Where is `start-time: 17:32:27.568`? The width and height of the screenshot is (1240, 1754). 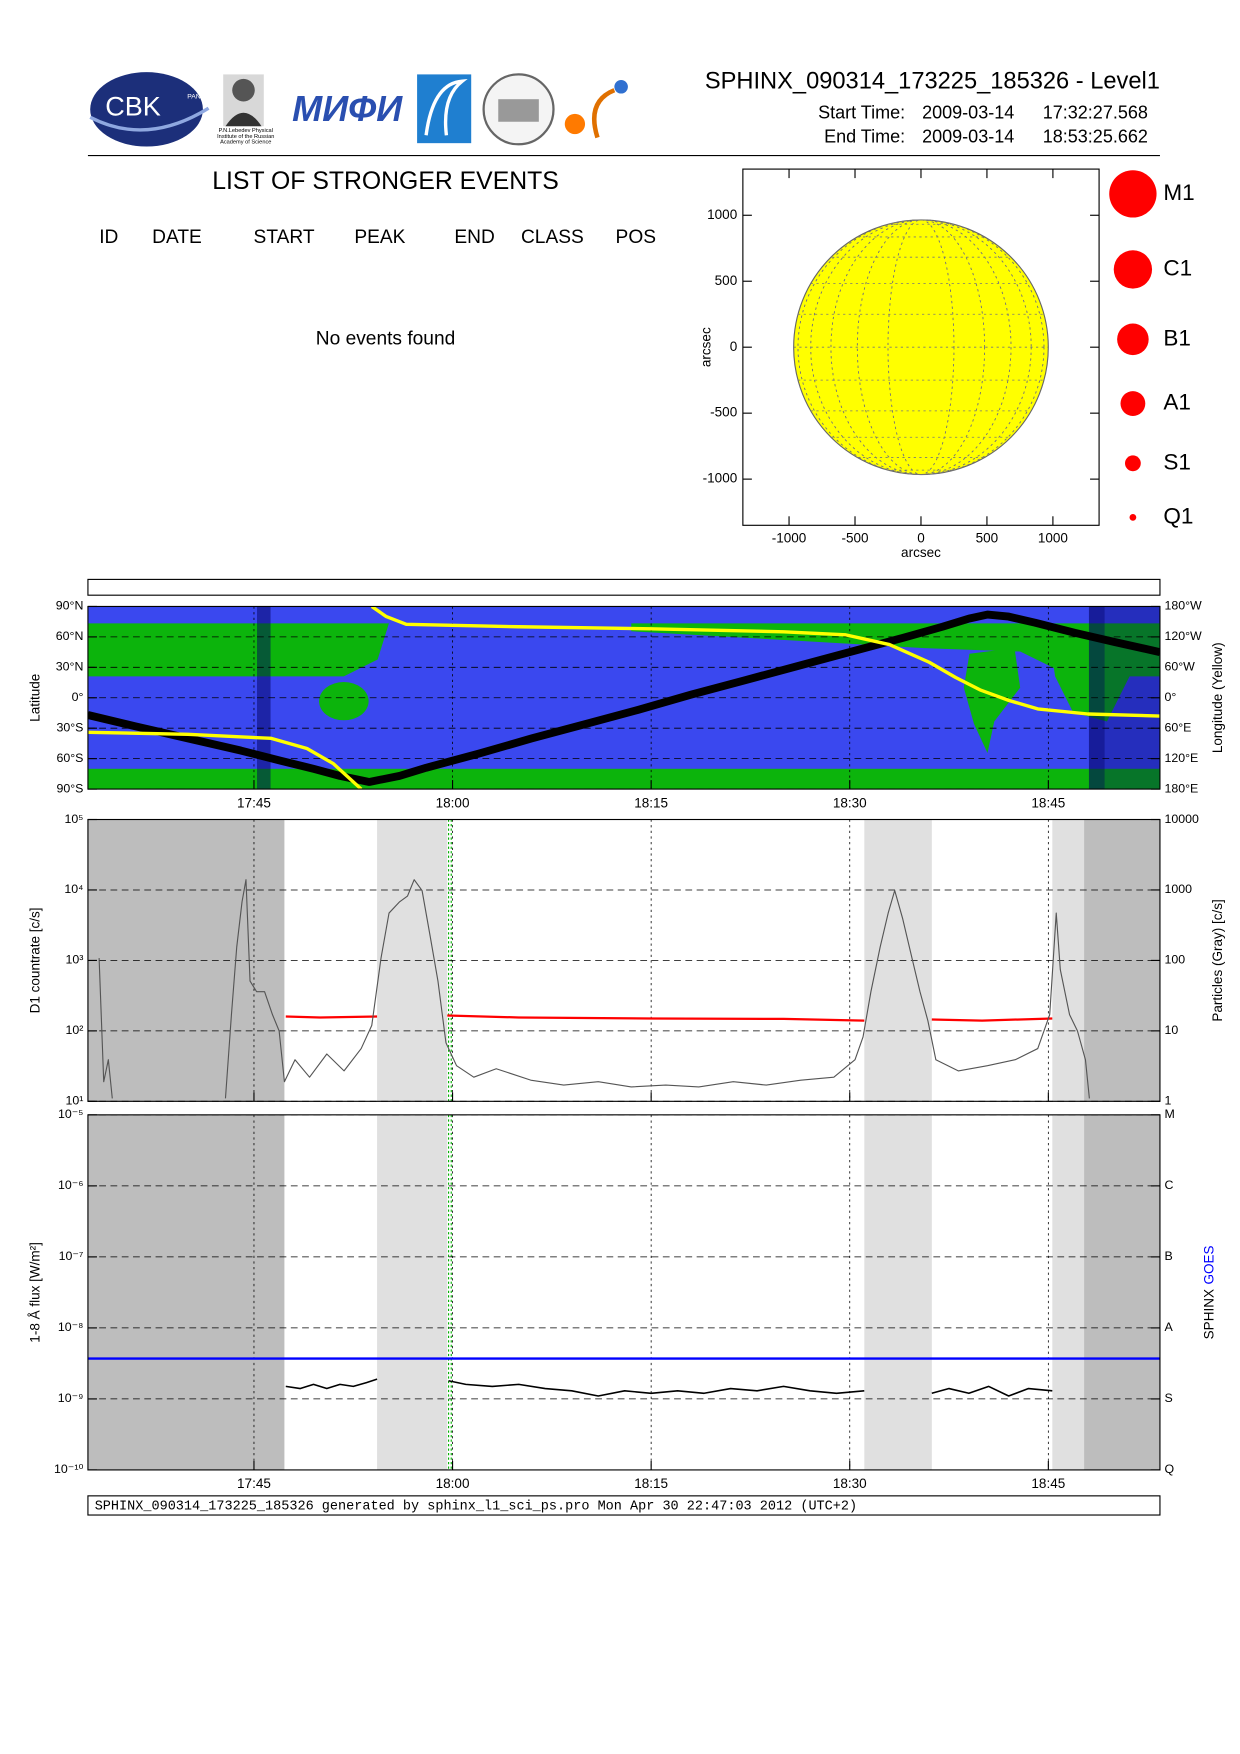 start-time: 17:32:27.568 is located at coordinates (1095, 113).